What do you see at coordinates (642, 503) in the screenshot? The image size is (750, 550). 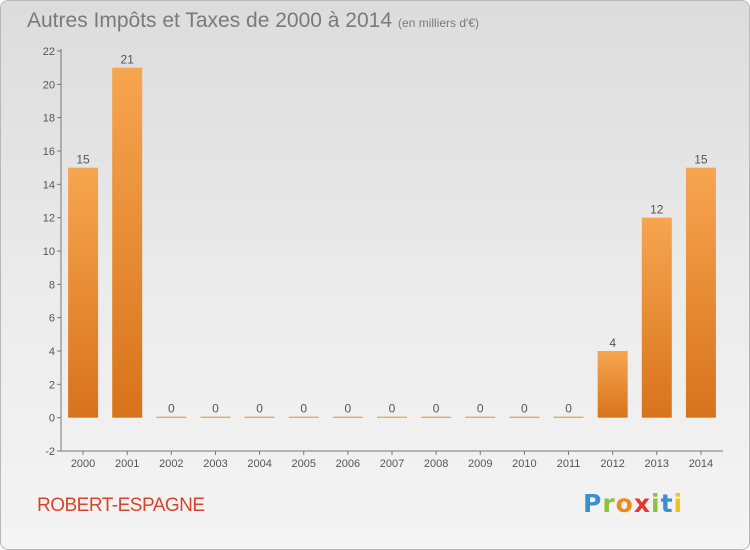 I see `logo-letter: x` at bounding box center [642, 503].